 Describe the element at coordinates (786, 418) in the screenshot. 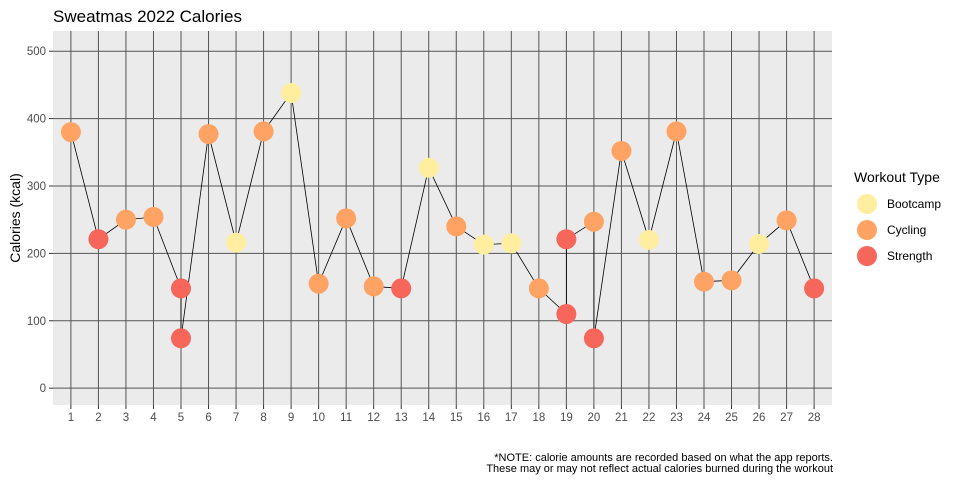

I see `x-tick-label: 27` at that location.